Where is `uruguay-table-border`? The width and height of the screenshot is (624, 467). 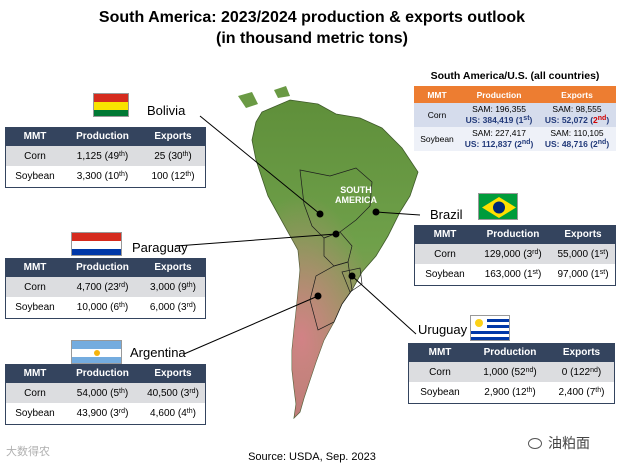 uruguay-table-border is located at coordinates (511, 373).